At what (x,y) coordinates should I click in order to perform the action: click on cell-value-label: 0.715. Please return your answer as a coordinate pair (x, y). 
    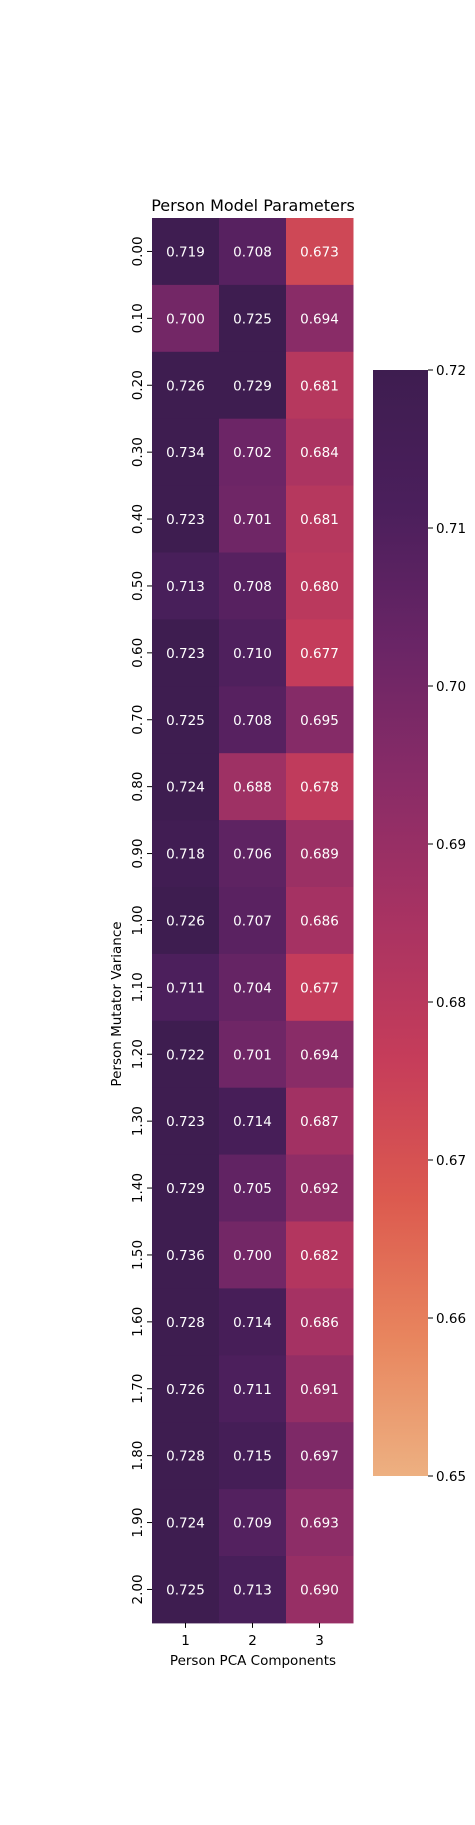
    Looking at the image, I should click on (252, 1457).